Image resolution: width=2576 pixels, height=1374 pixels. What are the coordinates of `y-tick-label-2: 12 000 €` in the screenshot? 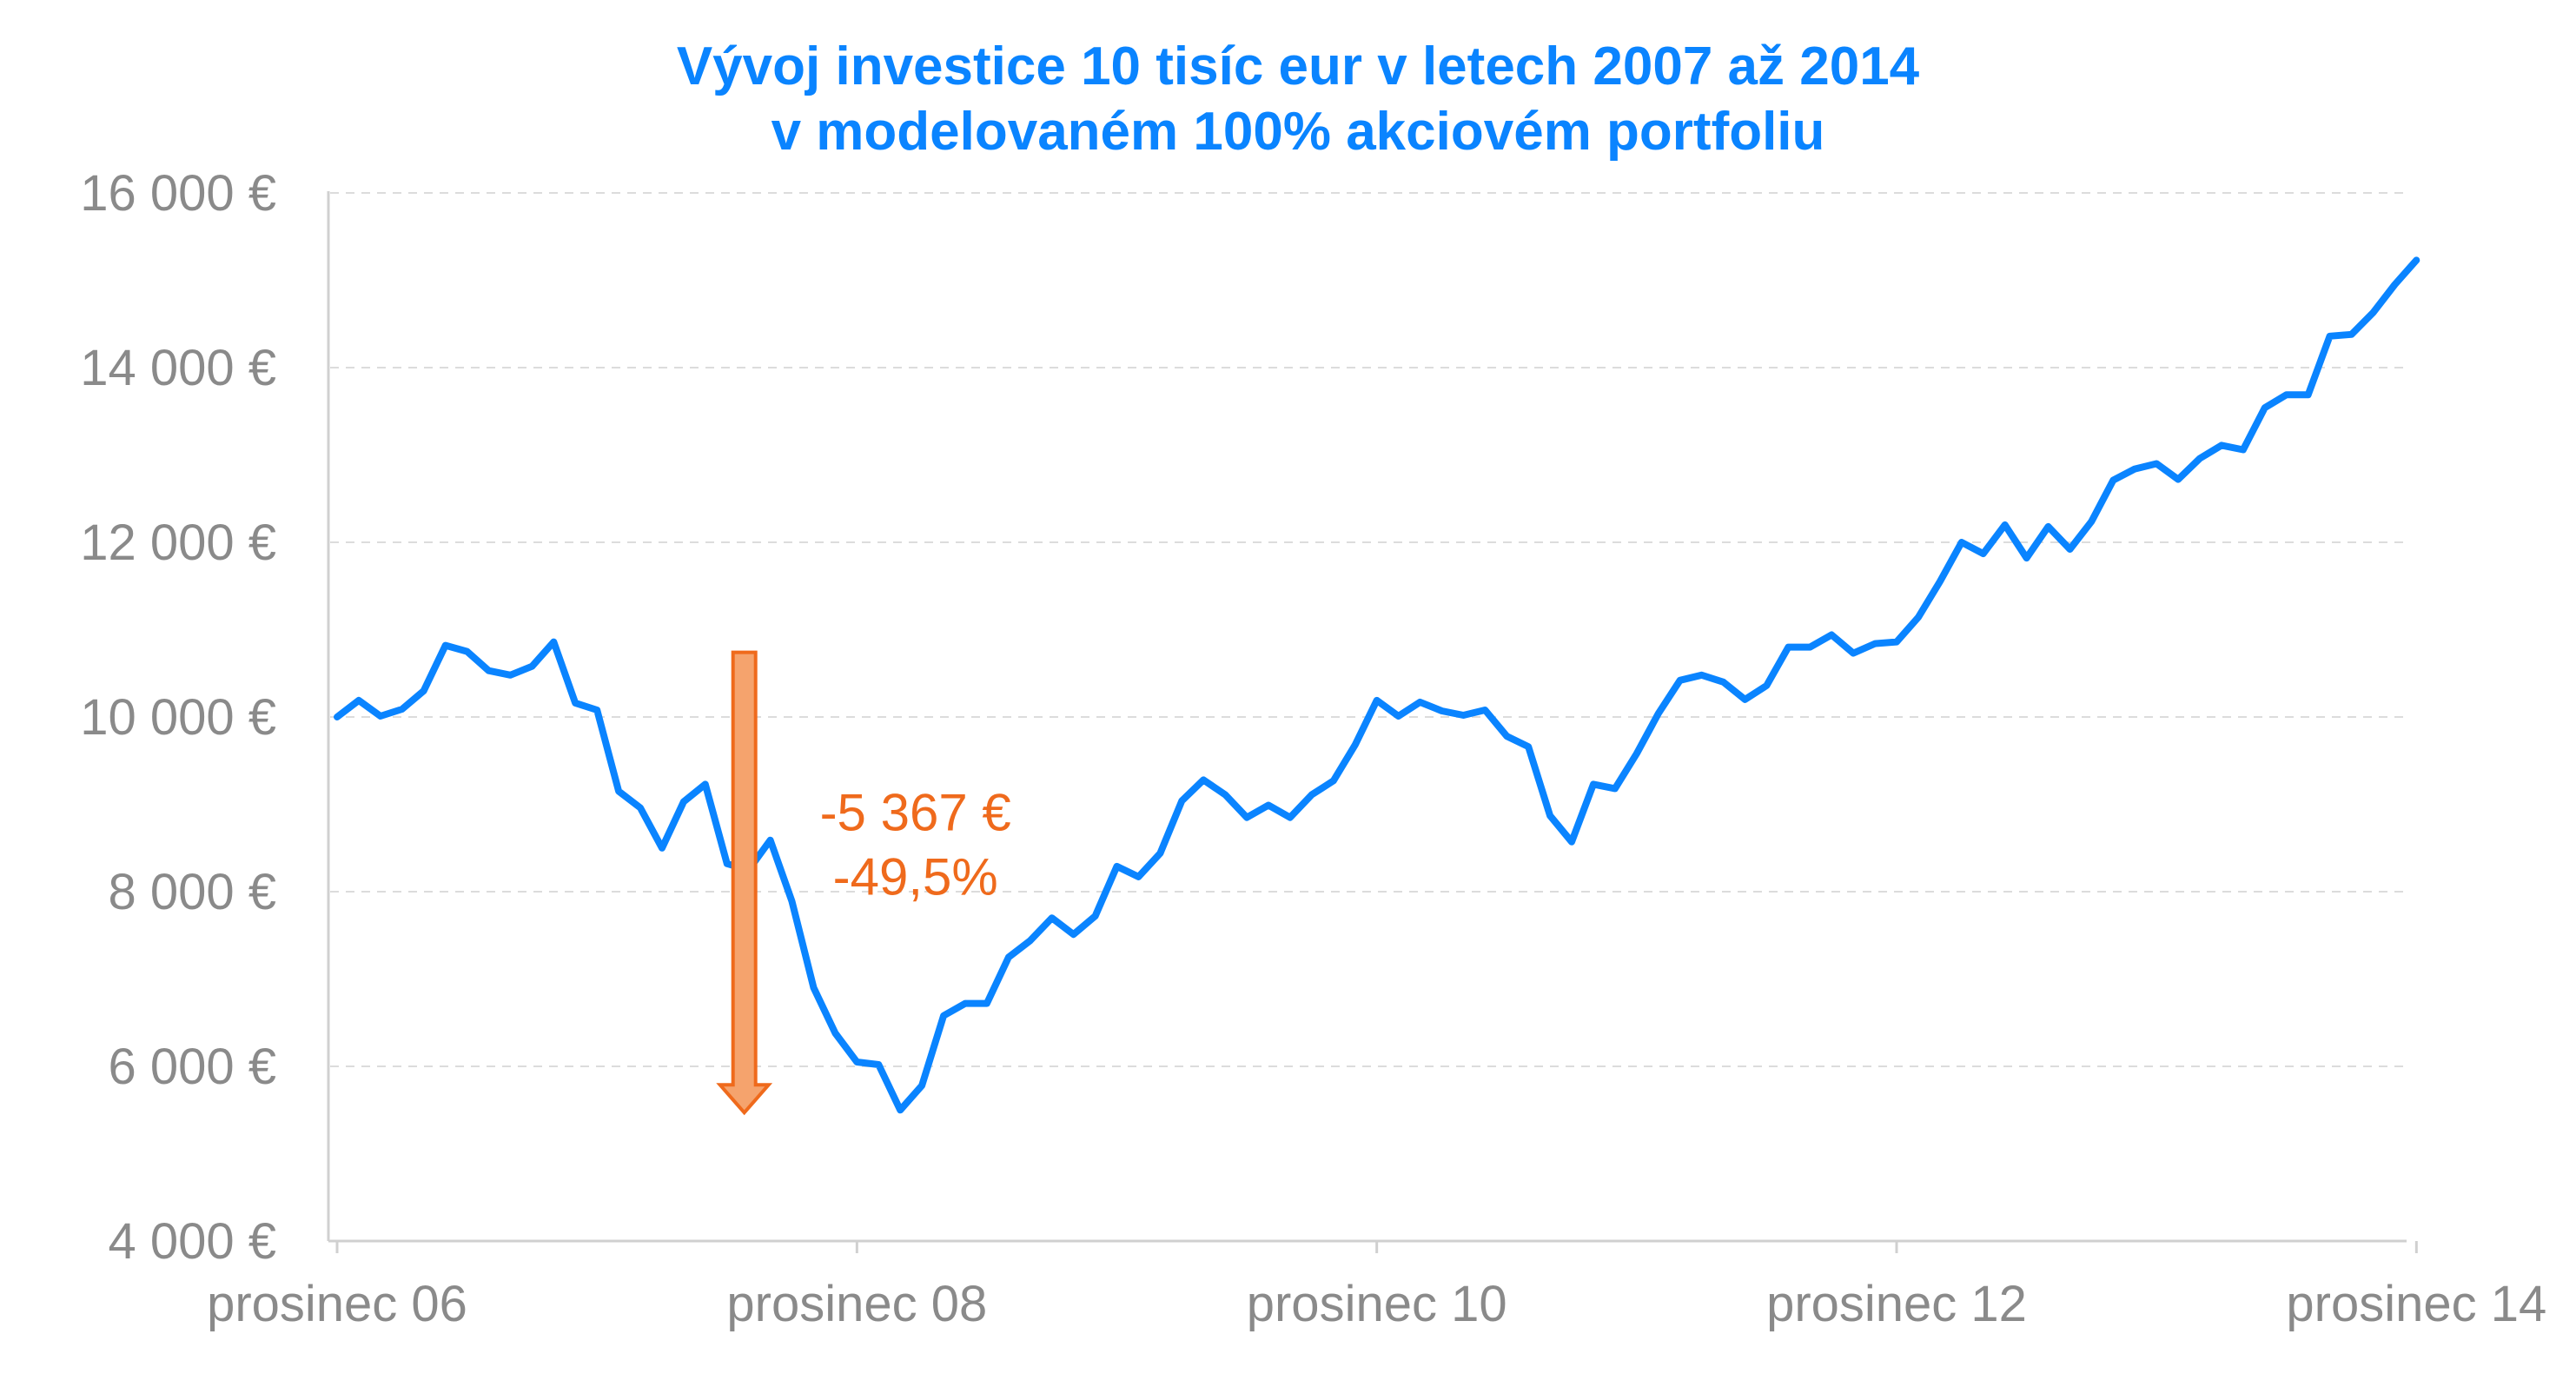 It's located at (178, 542).